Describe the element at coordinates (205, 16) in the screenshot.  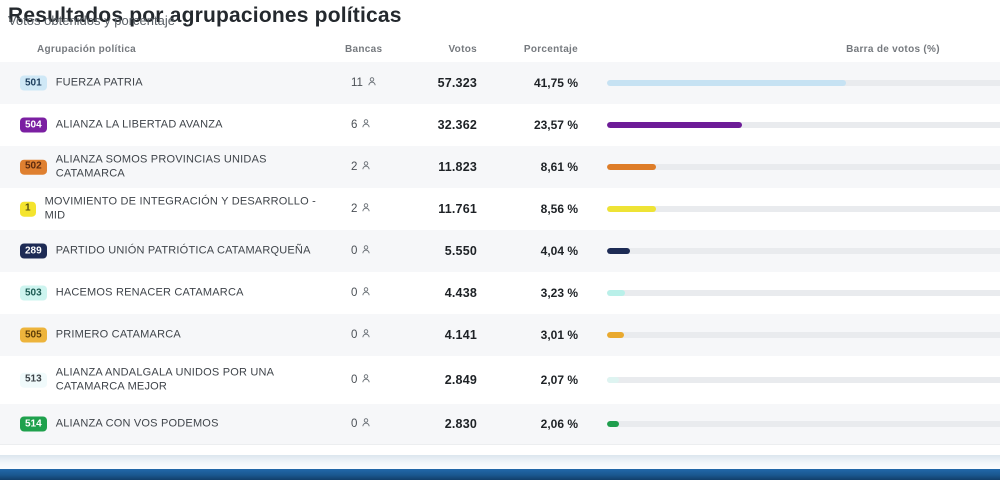
I see `page-title: Resultados por agrupaciones políticas` at that location.